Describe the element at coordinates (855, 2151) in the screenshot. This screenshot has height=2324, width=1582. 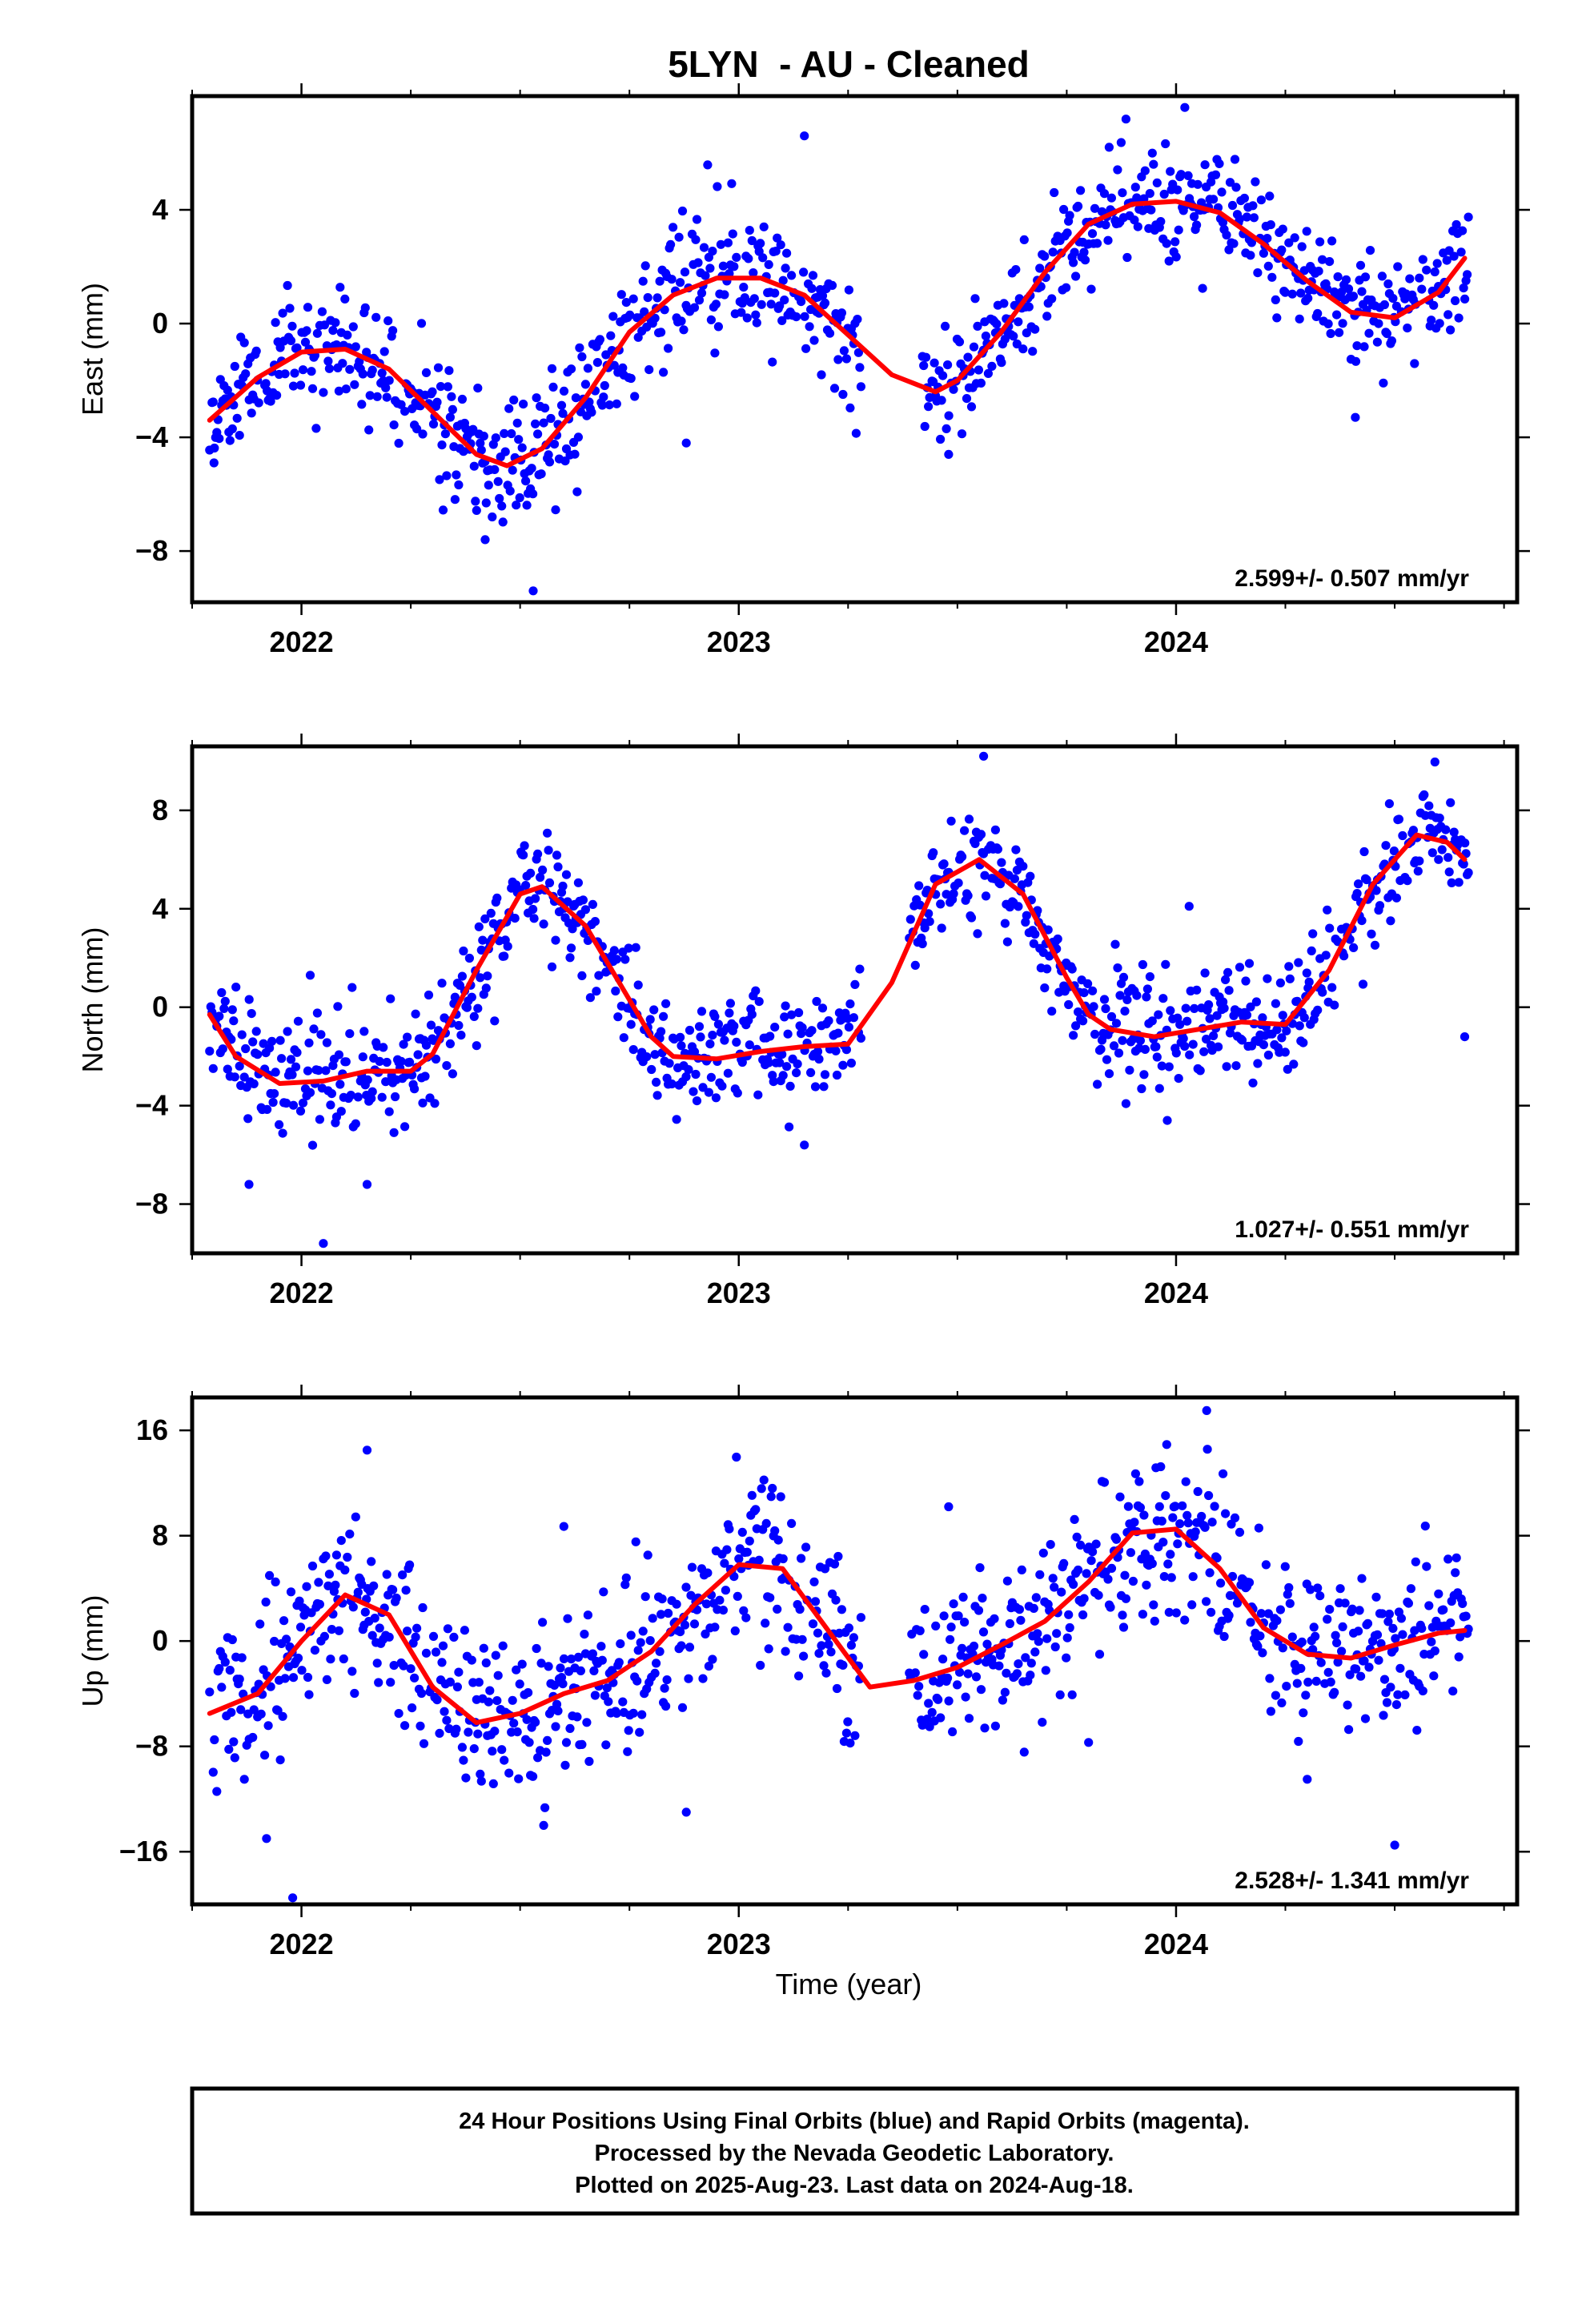
I see `footer-box` at that location.